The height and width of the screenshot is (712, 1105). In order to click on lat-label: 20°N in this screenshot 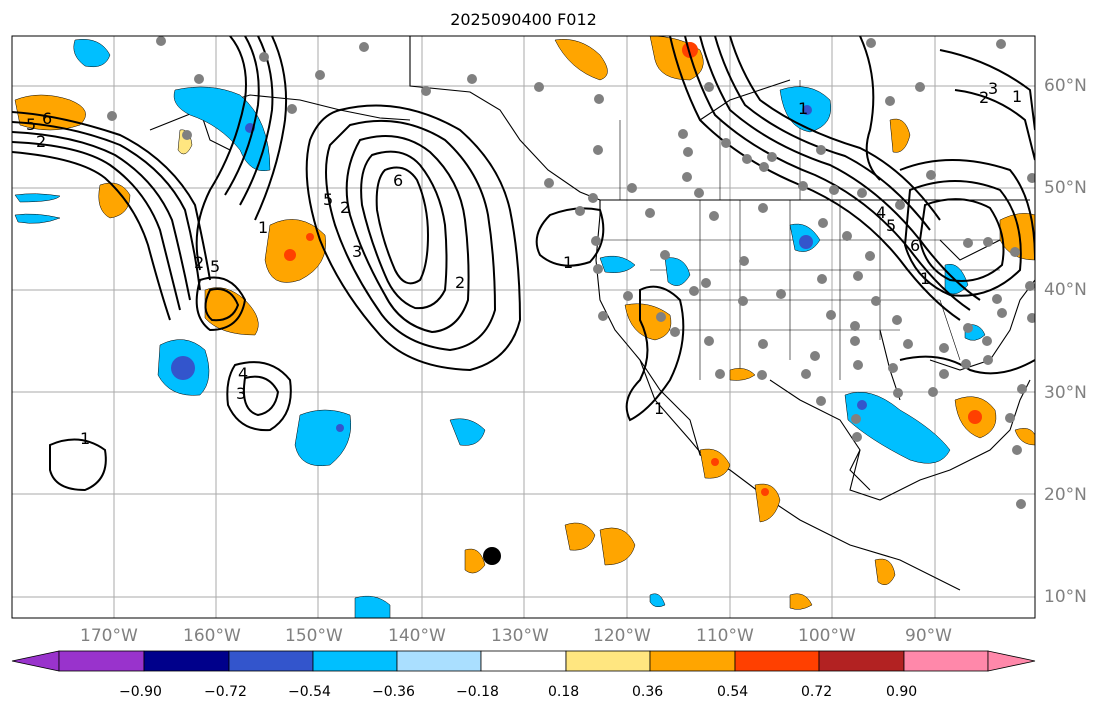, I will do `click(1065, 495)`.